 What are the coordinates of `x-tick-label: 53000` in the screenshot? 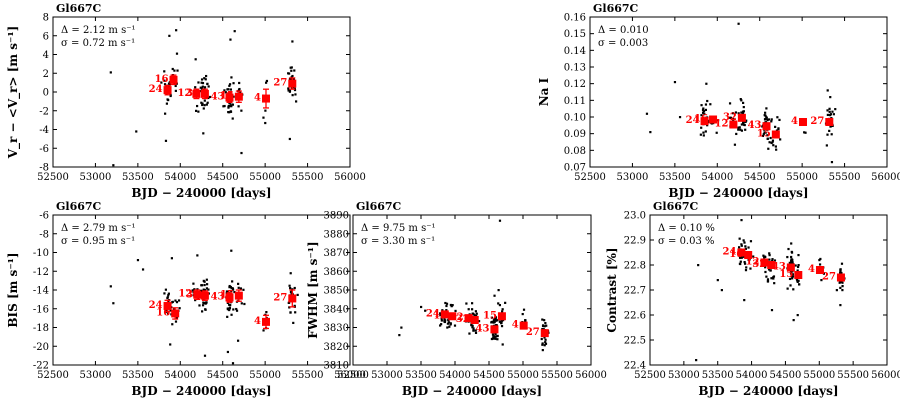 It's located at (684, 375).